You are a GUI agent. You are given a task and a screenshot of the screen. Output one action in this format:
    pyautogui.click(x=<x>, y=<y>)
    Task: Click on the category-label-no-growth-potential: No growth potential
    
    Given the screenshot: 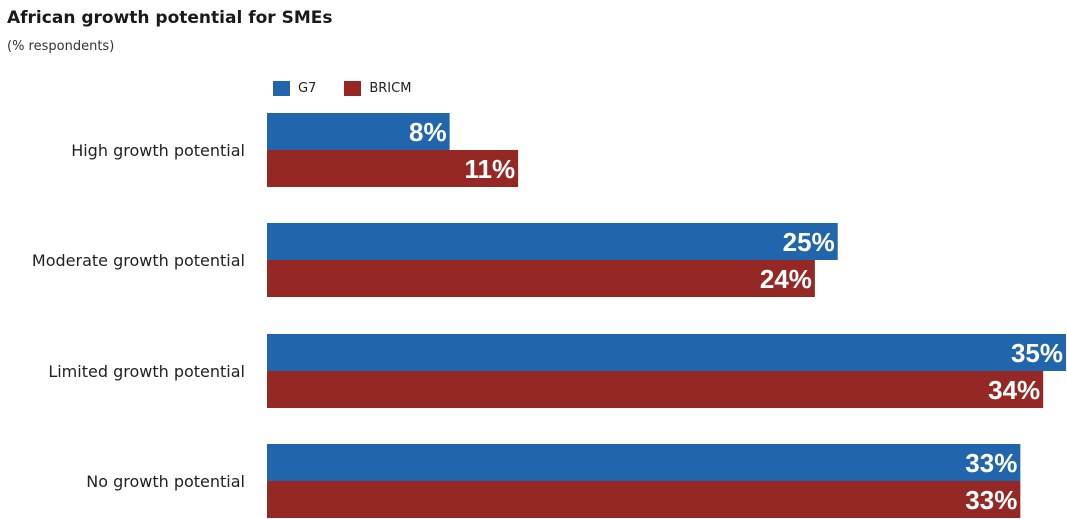 What is the action you would take?
    pyautogui.click(x=165, y=481)
    